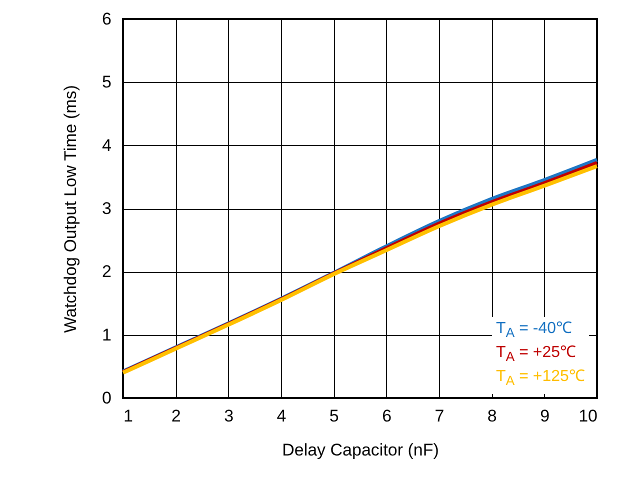 This screenshot has height=481, width=617. I want to click on y-tick-label: 6, so click(107, 19).